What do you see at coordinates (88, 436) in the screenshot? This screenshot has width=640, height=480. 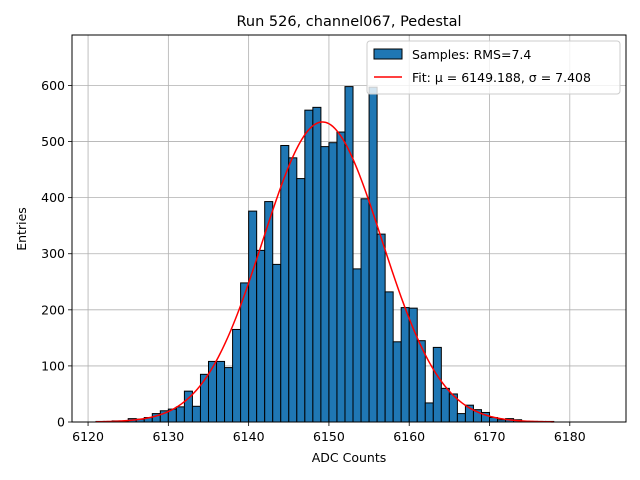 I see `x-tick-label: 6120` at bounding box center [88, 436].